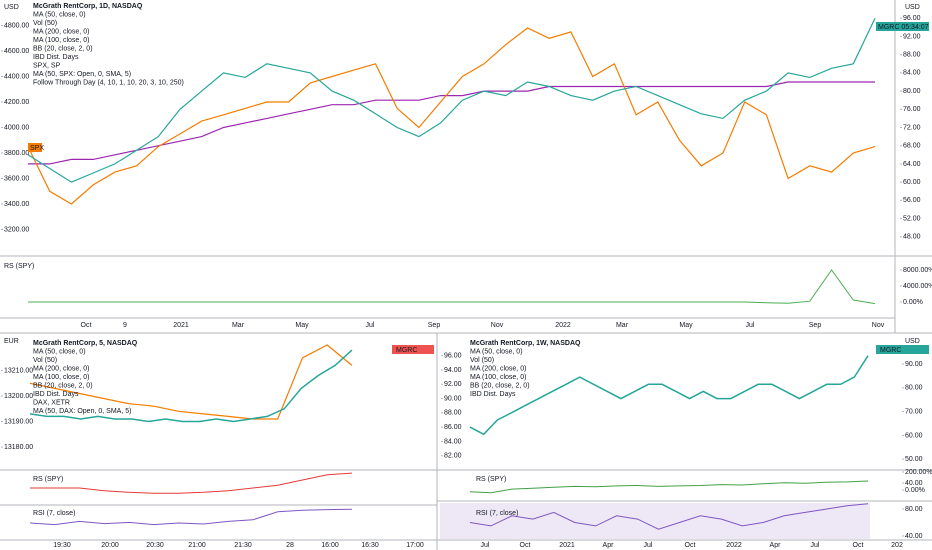 Image resolution: width=932 pixels, height=550 pixels. I want to click on y-tick-label: 4000.00, so click(16, 127).